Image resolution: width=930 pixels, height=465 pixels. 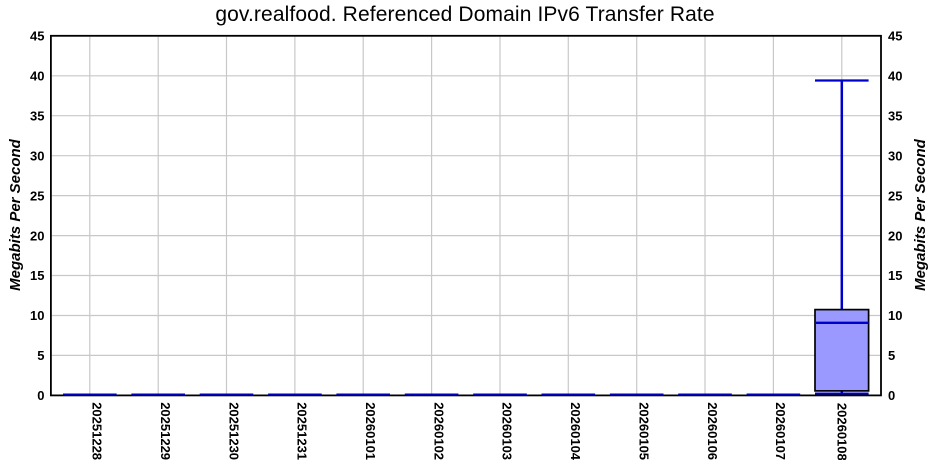 I want to click on svg-text: 20260107, so click(x=780, y=431).